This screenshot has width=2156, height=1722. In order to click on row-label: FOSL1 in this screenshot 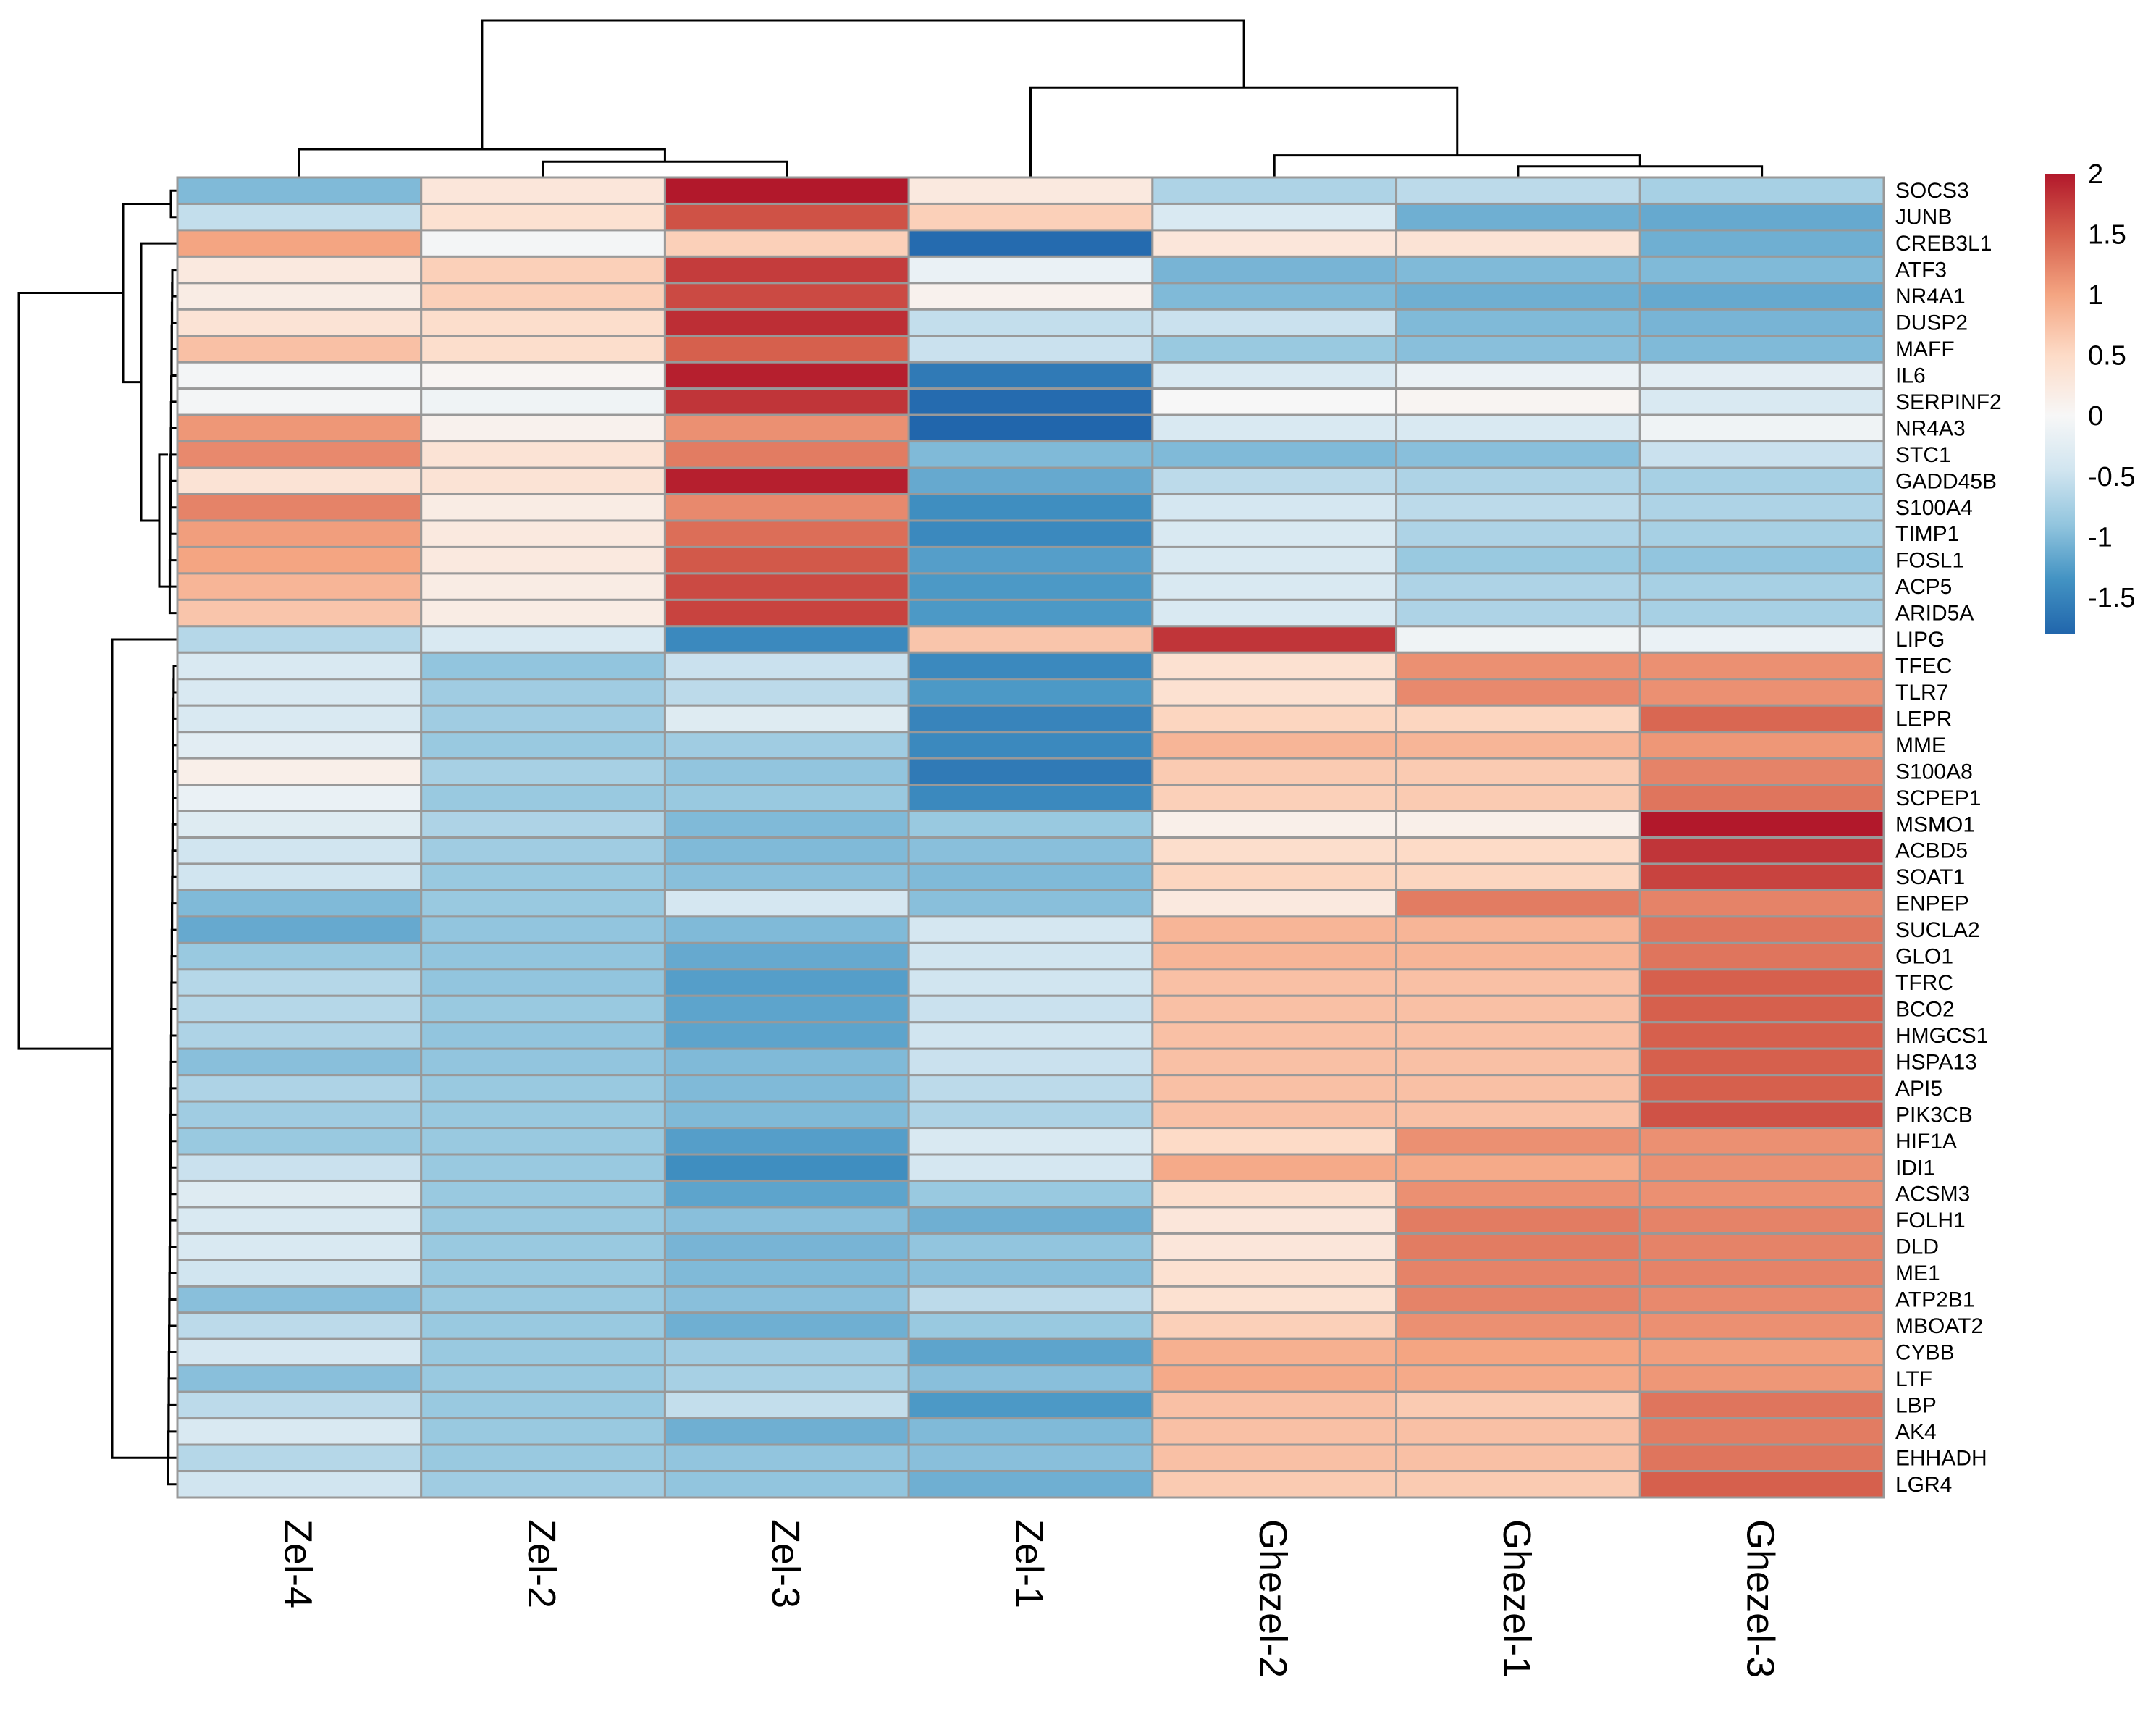, I will do `click(1929, 561)`.